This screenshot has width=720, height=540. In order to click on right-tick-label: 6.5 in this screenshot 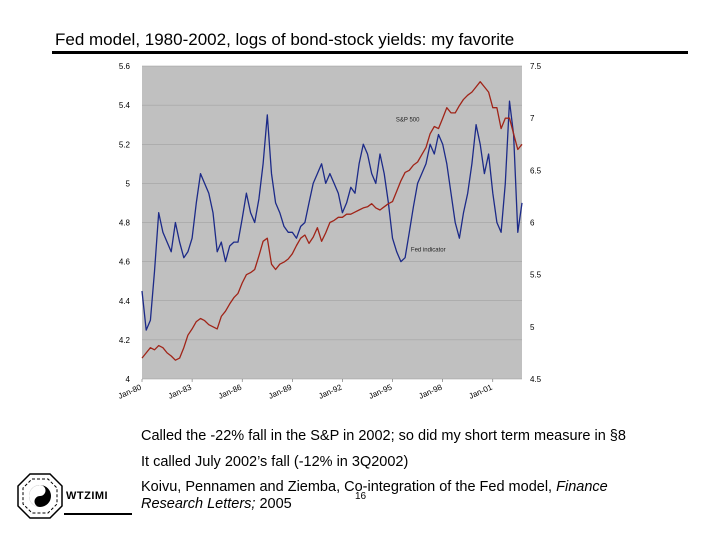, I will do `click(536, 170)`.